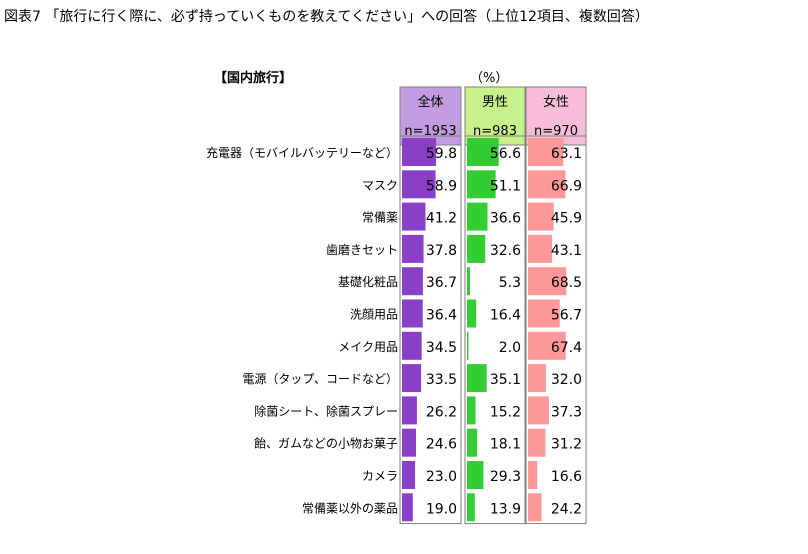  I want to click on category-label: 歯磨きセット, so click(362, 250).